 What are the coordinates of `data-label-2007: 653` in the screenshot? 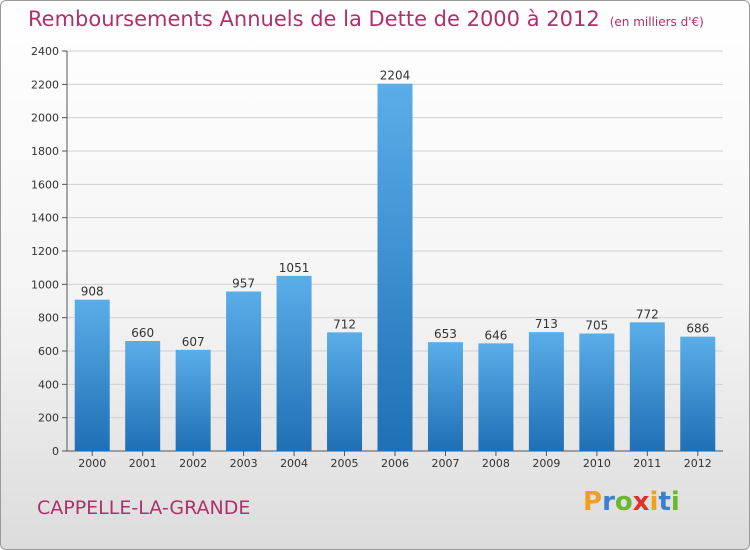 It's located at (445, 334).